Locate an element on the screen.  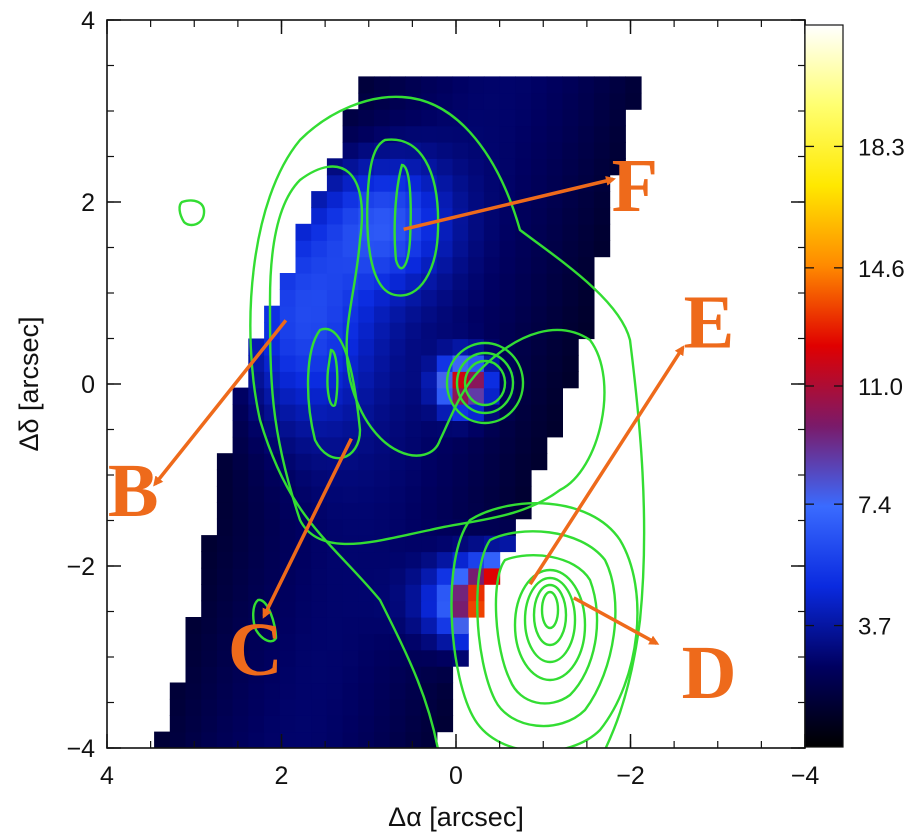
y-axis-label: Δδ [arcsec] is located at coordinates (29, 383).